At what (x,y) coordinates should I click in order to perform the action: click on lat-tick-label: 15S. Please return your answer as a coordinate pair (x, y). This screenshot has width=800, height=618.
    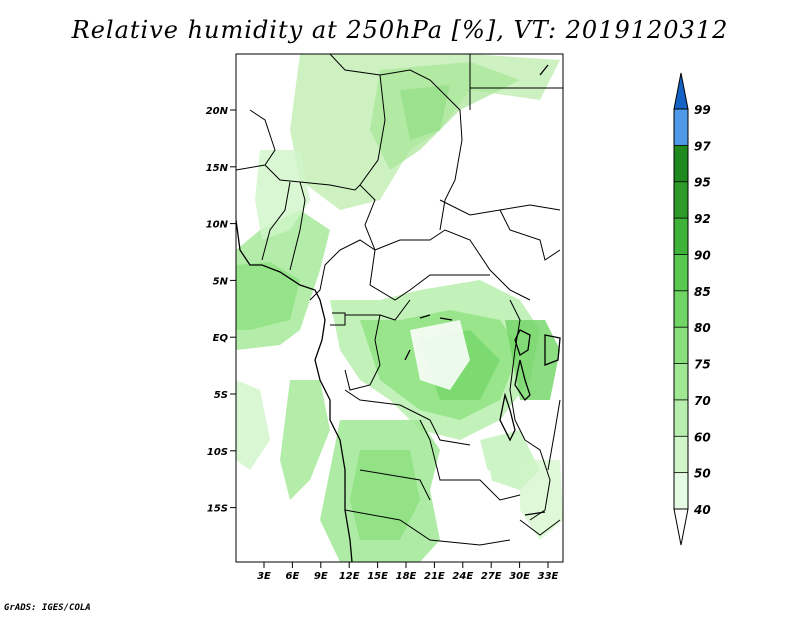
    Looking at the image, I should click on (217, 509).